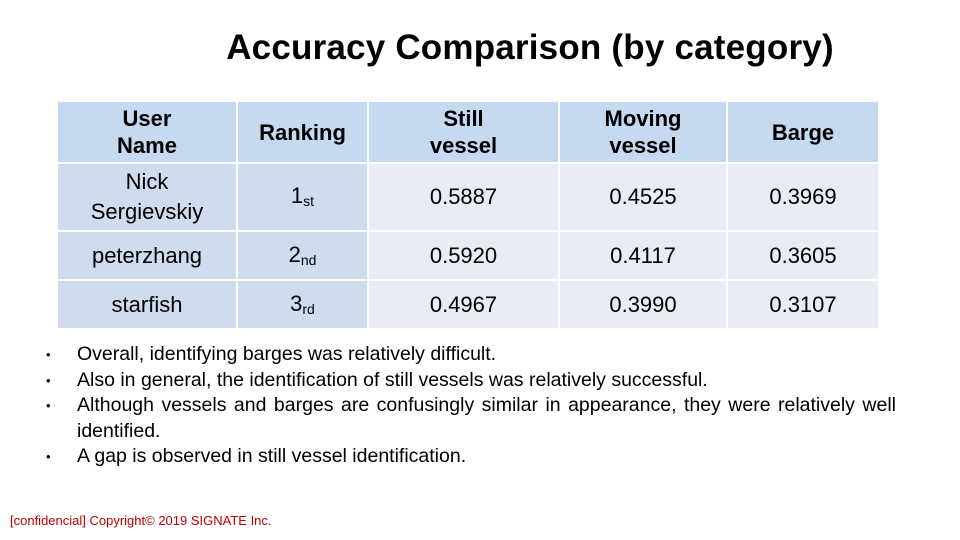  What do you see at coordinates (147, 132) in the screenshot?
I see `header-user-name: User Name` at bounding box center [147, 132].